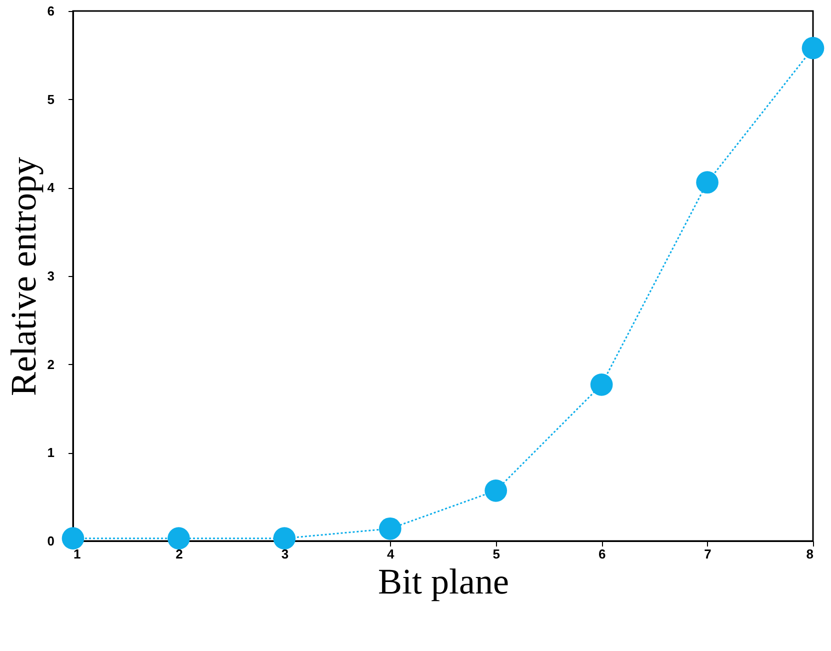 Image resolution: width=831 pixels, height=651 pixels. I want to click on y-tick-label: 0, so click(50, 541).